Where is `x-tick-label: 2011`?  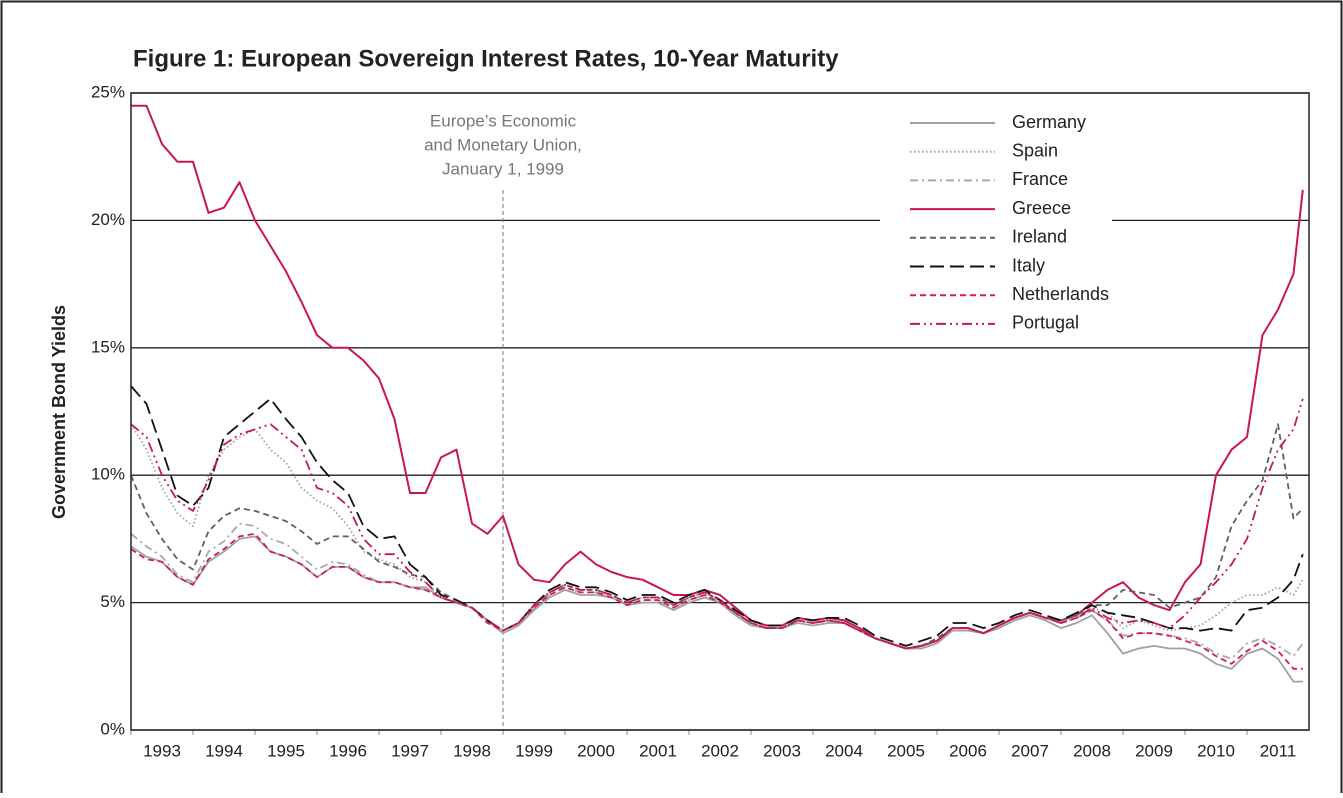
x-tick-label: 2011 is located at coordinates (1278, 750).